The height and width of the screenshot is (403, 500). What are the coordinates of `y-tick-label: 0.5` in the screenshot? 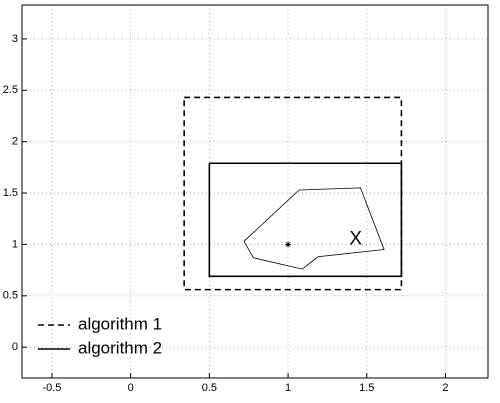 It's located at (10, 296).